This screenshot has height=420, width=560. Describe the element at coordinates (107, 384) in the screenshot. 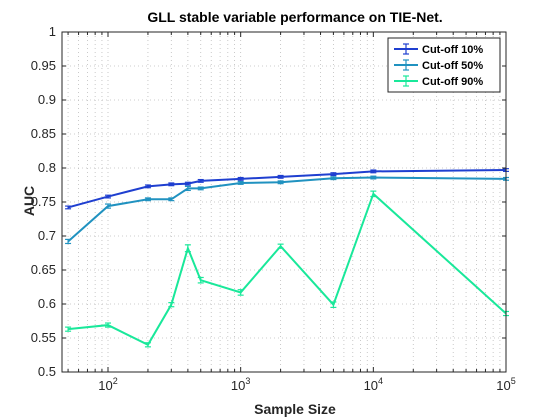

I see `x-tick-label: 10²` at that location.